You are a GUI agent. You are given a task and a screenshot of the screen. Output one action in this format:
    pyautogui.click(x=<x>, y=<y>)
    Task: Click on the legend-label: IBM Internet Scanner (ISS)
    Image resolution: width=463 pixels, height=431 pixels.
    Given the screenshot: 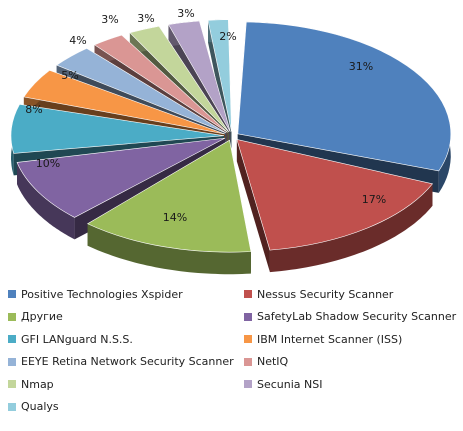 What is the action you would take?
    pyautogui.click(x=329, y=339)
    